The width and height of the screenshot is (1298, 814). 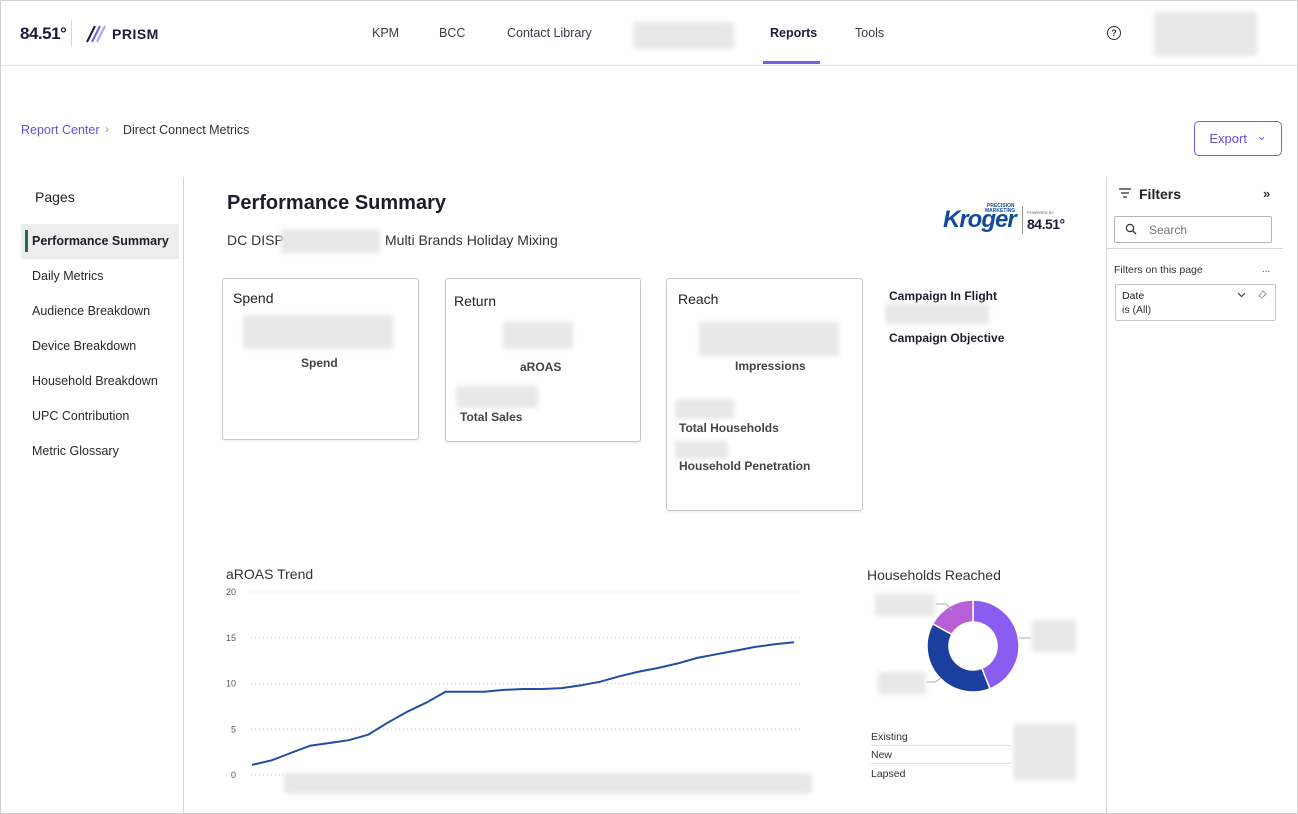 What do you see at coordinates (941, 755) in the screenshot?
I see `legend-new: New` at bounding box center [941, 755].